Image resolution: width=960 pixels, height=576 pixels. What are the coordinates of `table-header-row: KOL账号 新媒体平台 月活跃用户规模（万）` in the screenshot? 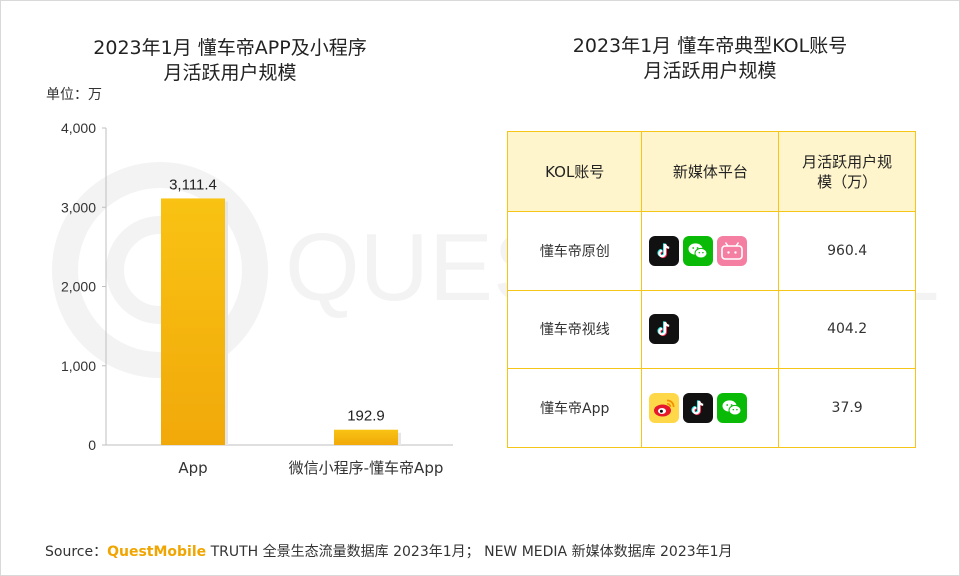 It's located at (711, 171).